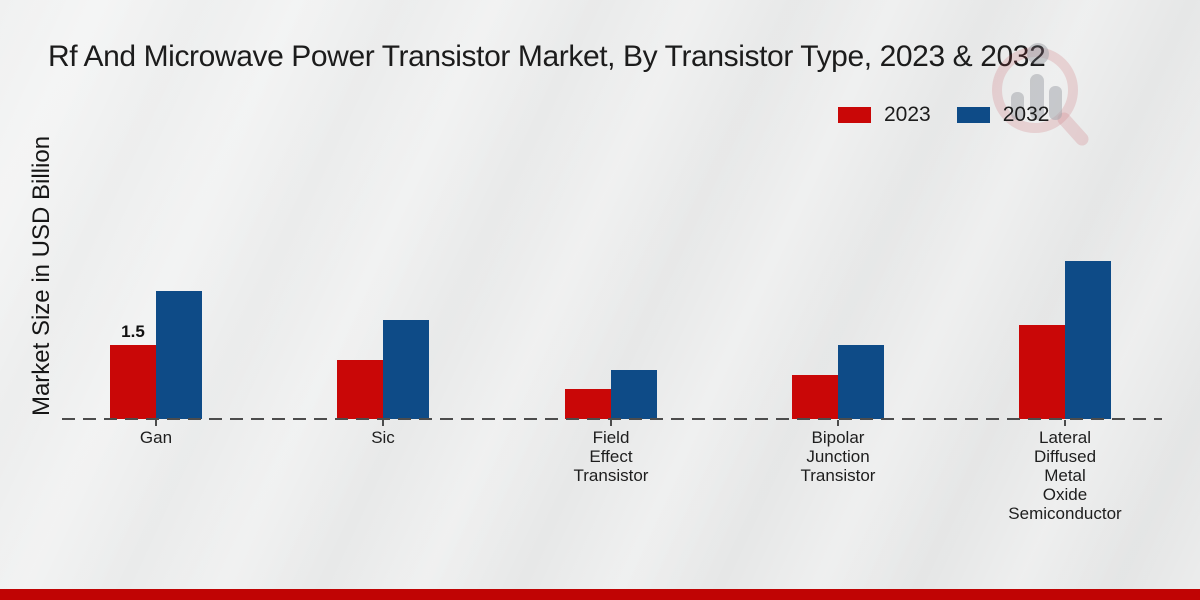 The width and height of the screenshot is (1200, 600). I want to click on category-label-gan: Gan, so click(156, 437).